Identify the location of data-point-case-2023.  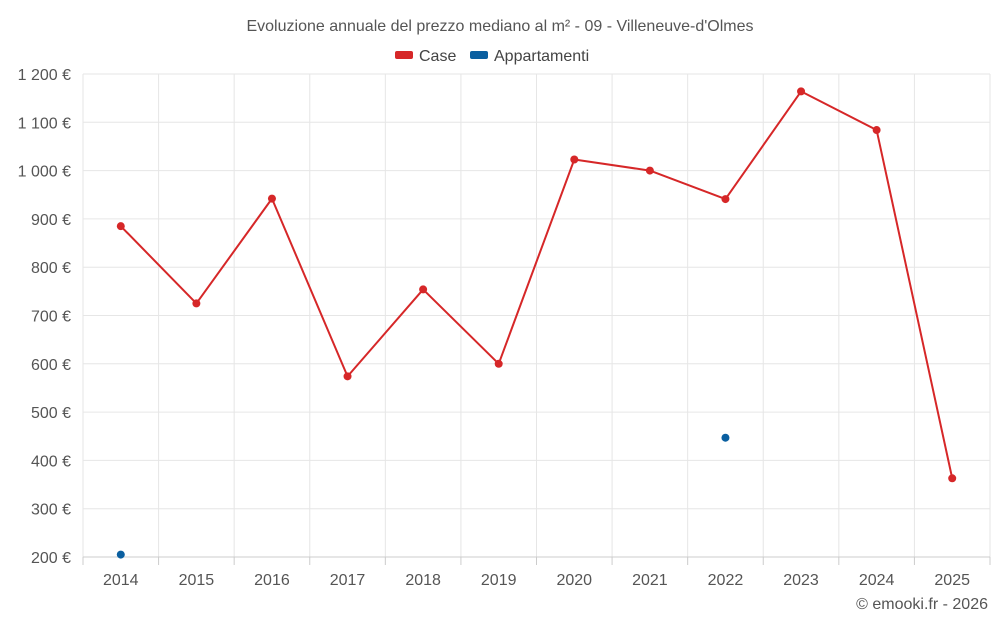
(801, 91).